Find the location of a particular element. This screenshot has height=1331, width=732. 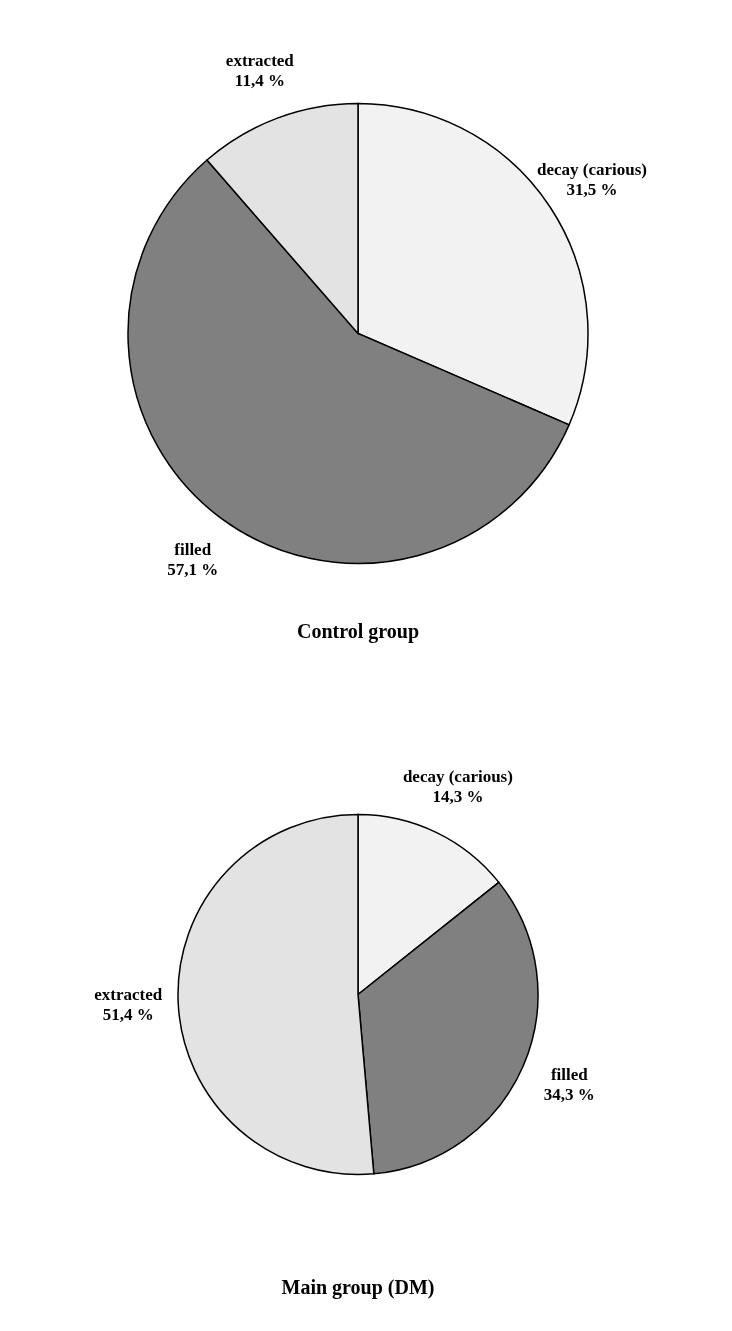

data-label: 14,3 % is located at coordinates (458, 797).